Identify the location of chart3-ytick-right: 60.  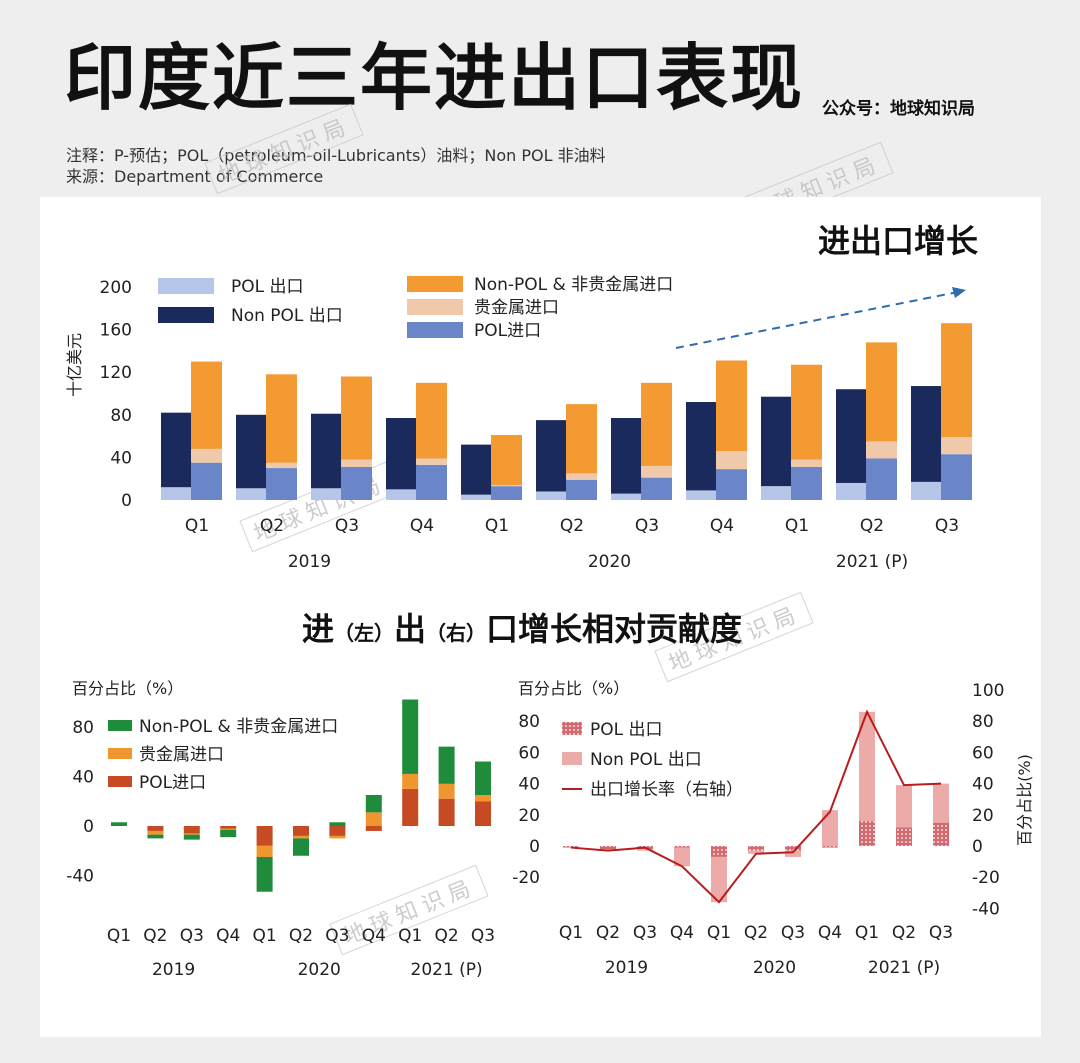
(983, 753).